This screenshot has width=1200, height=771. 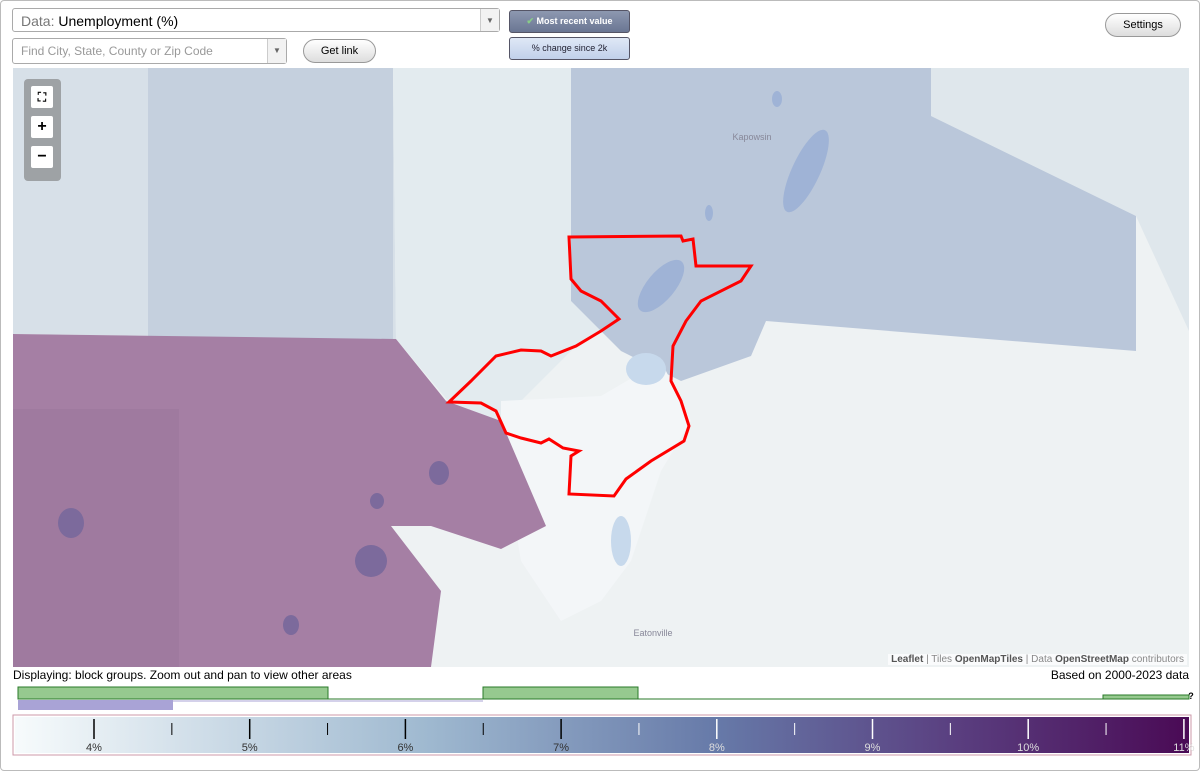 I want to click on place-label: Eatonville, so click(x=652, y=633).